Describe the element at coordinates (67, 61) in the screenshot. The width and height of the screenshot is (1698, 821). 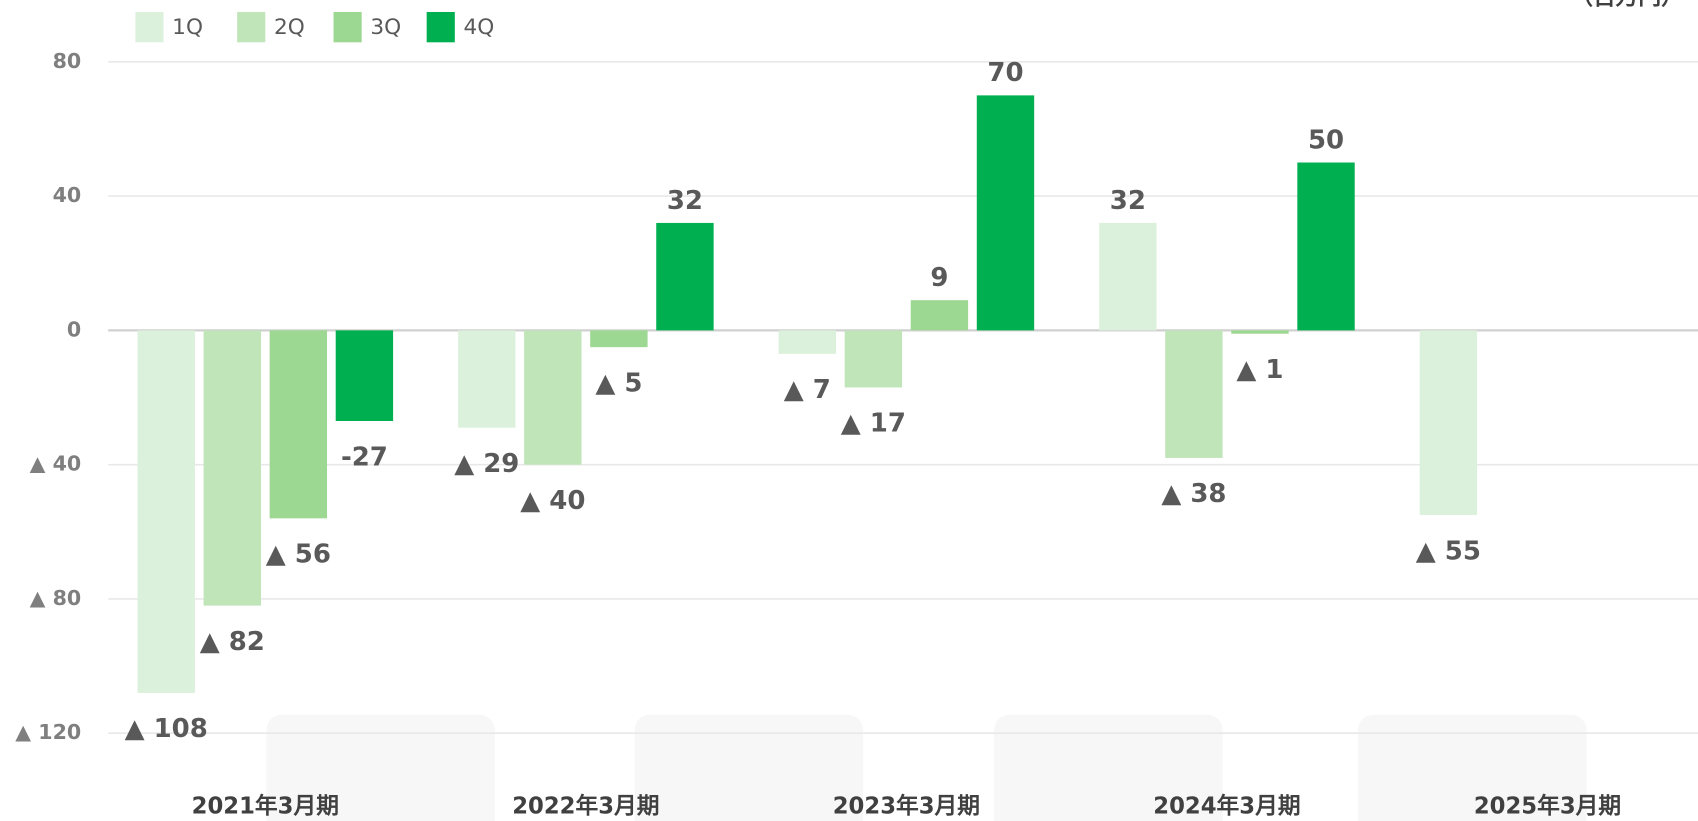
I see `y-tick-label: 80` at that location.